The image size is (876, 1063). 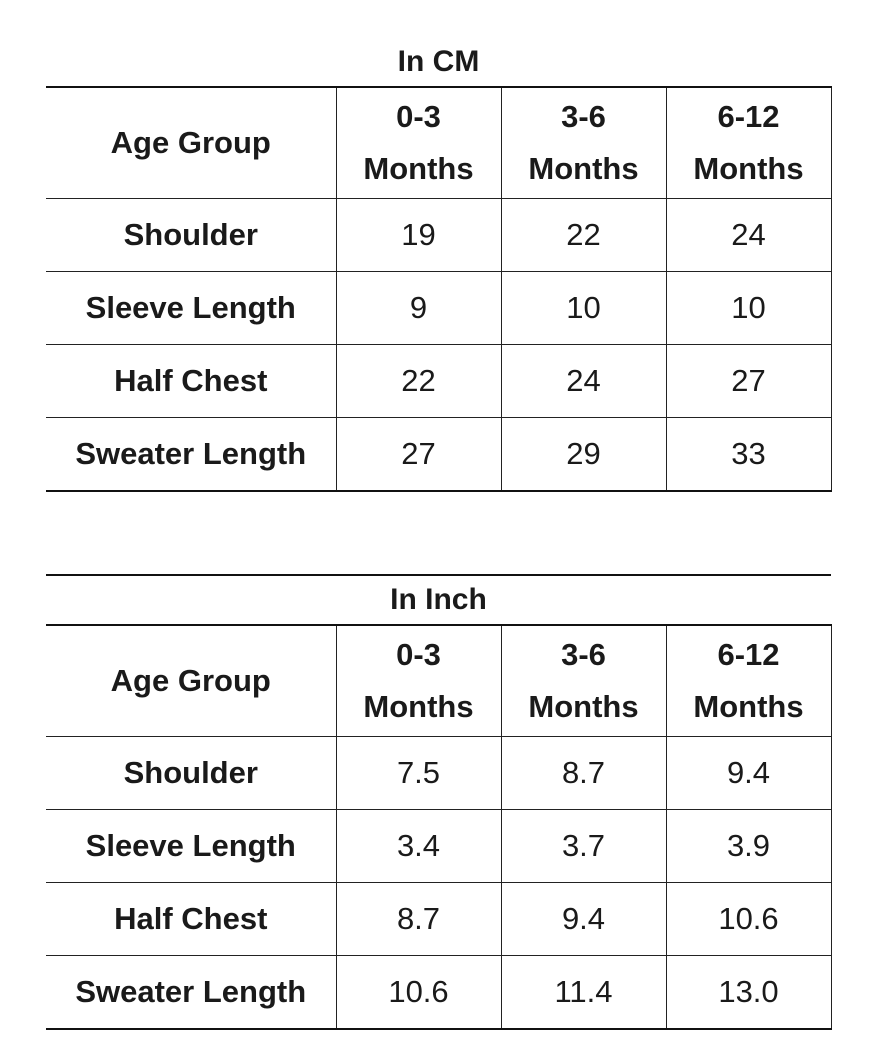 What do you see at coordinates (748, 992) in the screenshot?
I see `table-cell: 13.0` at bounding box center [748, 992].